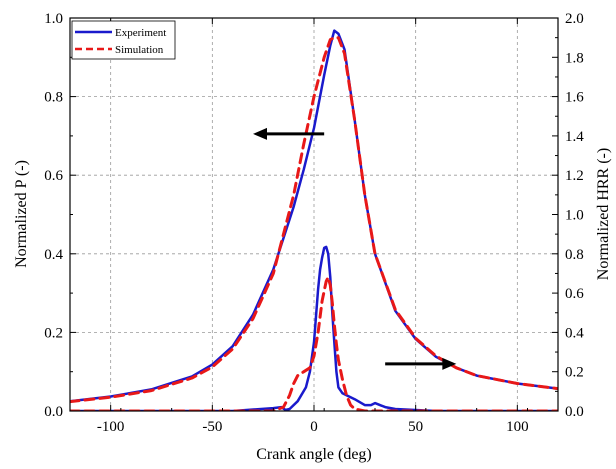 This screenshot has height=469, width=616. What do you see at coordinates (574, 412) in the screenshot?
I see `y-right-tick-label: 0.0` at bounding box center [574, 412].